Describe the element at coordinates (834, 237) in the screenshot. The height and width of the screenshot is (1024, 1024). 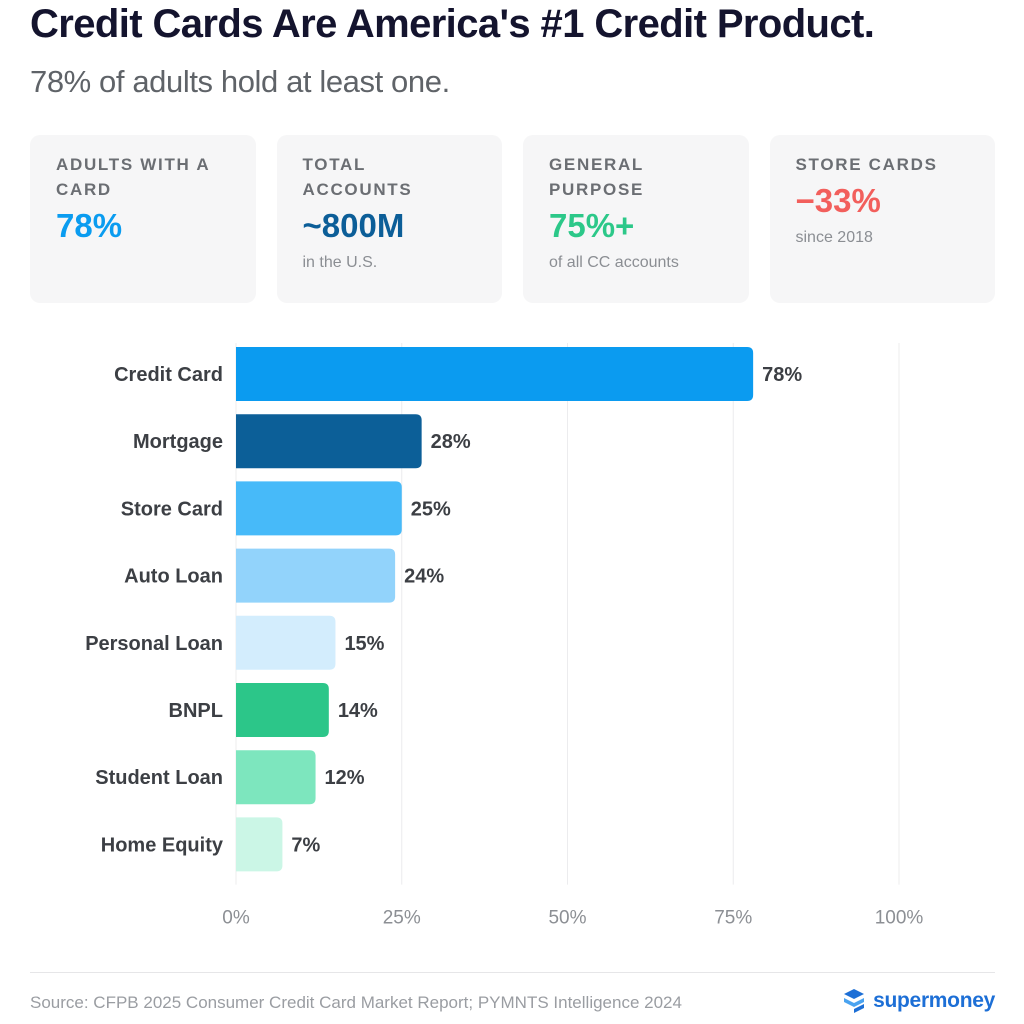
I see `stat-note: since 2018` at that location.